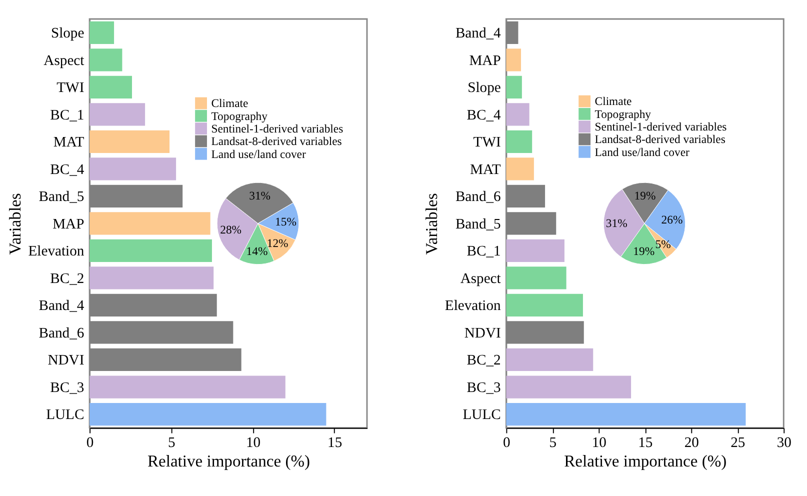  Describe the element at coordinates (738, 442) in the screenshot. I see `x-tick-label: 25` at that location.